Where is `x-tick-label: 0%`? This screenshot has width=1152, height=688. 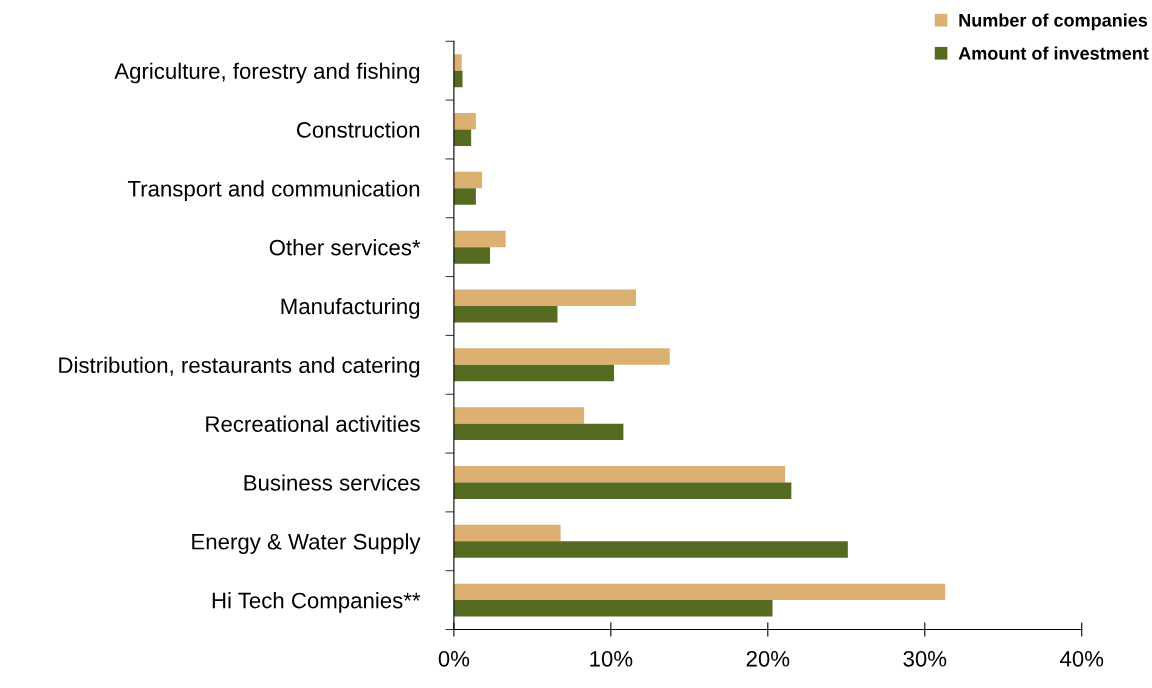 x-tick-label: 0% is located at coordinates (454, 658).